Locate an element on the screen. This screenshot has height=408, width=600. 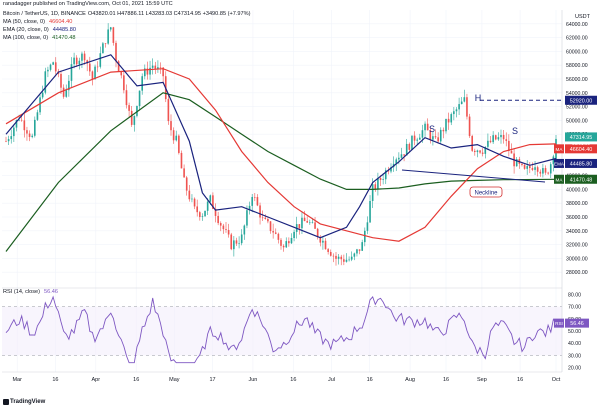
price-tag-type-box is located at coordinates (559, 163).